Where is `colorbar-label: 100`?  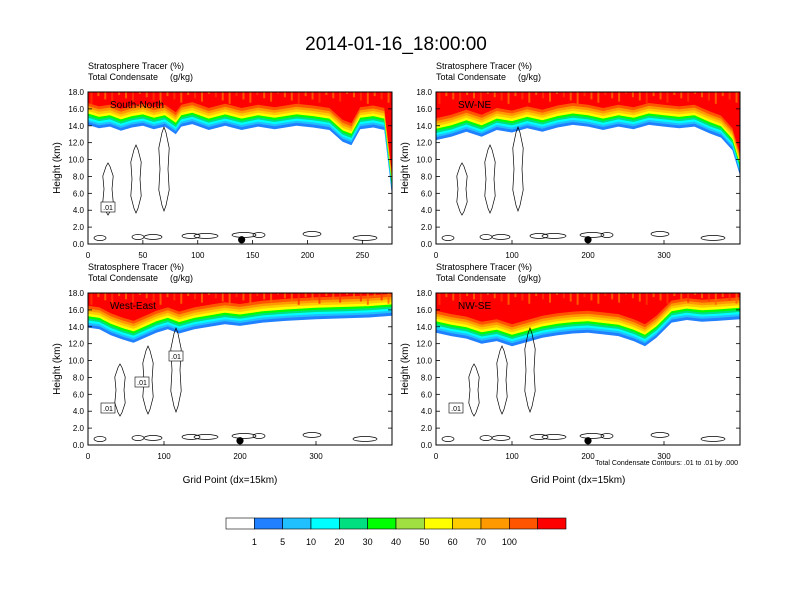
colorbar-label: 100 is located at coordinates (509, 542).